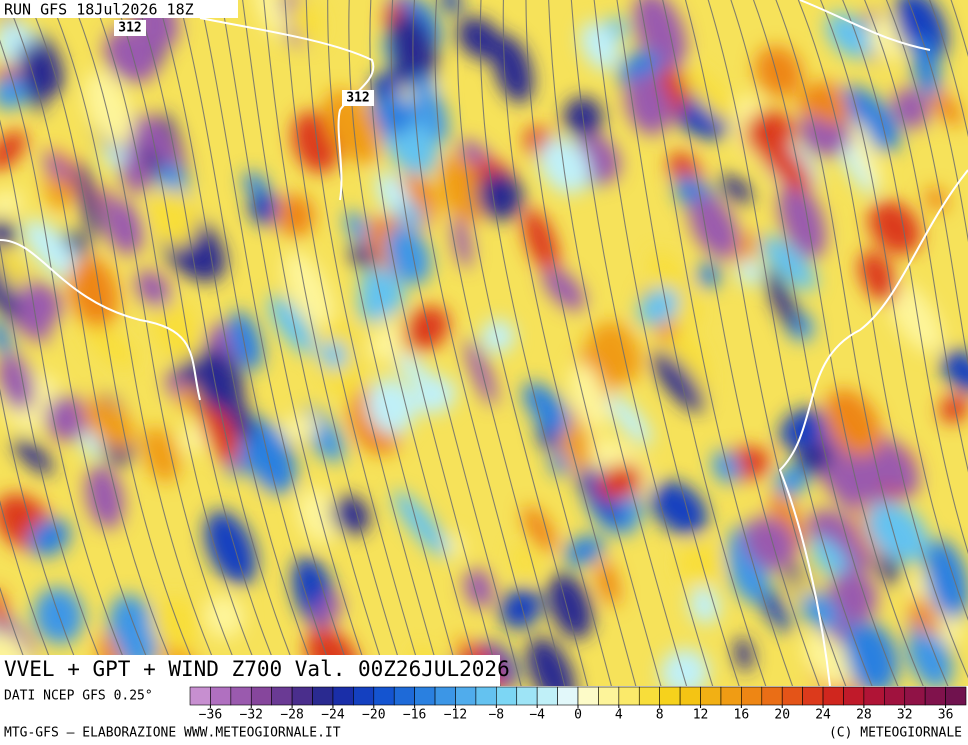 The width and height of the screenshot is (968, 745). Describe the element at coordinates (895, 733) in the screenshot. I see `footer-right: (C) METEOGIORNALE` at that location.